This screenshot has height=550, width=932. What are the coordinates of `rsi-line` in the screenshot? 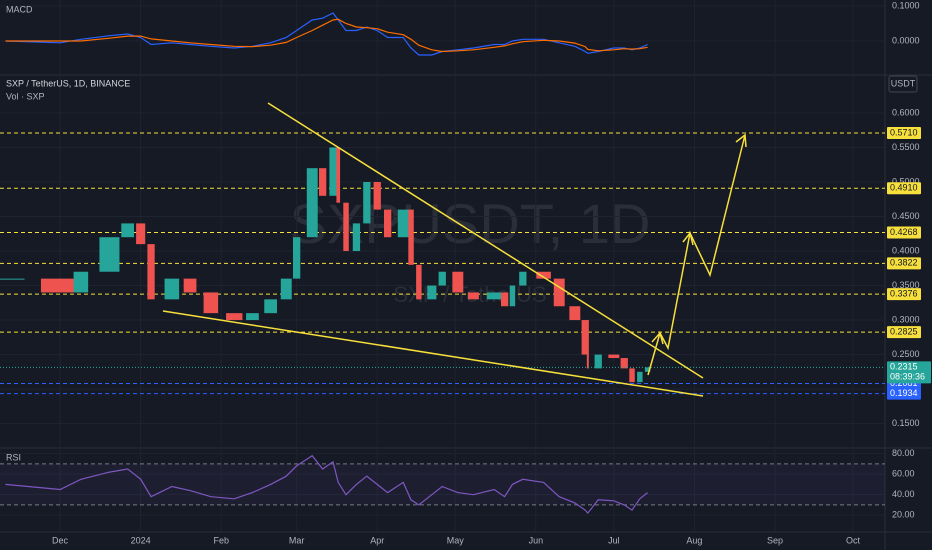 It's located at (326, 484).